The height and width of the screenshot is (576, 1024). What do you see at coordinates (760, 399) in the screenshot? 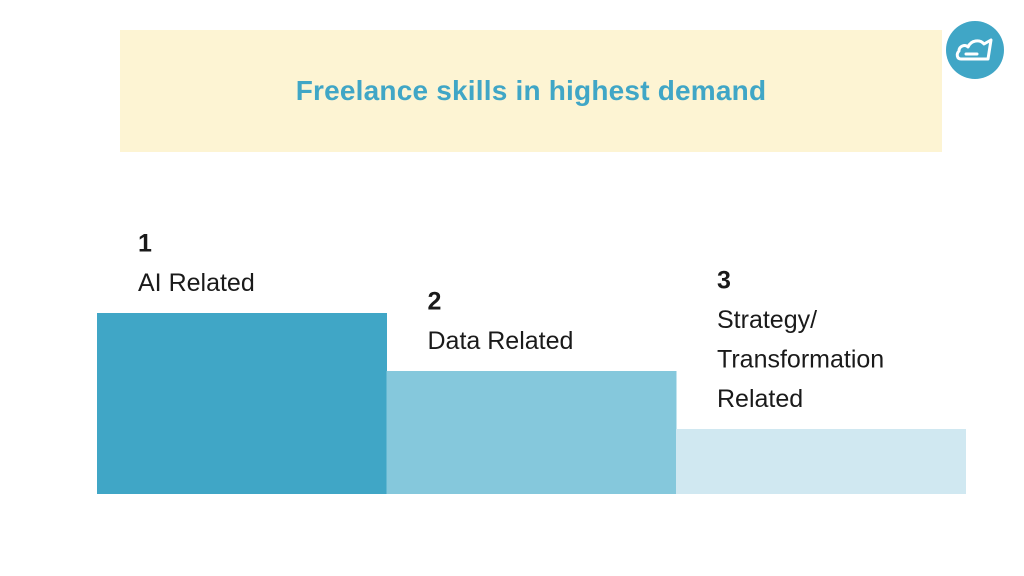
I see `category-label-3-line-3: Related` at bounding box center [760, 399].